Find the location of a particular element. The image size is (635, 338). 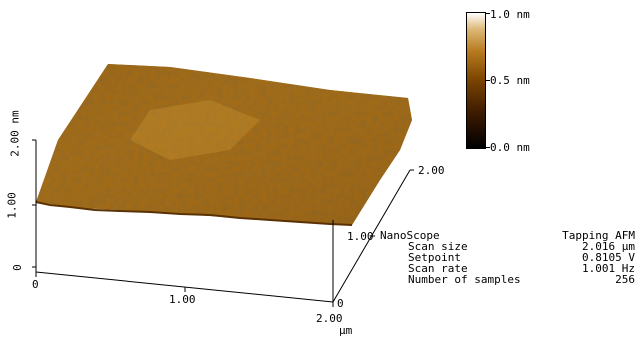

y-axis-mid-label: 1.00 is located at coordinates (360, 236).